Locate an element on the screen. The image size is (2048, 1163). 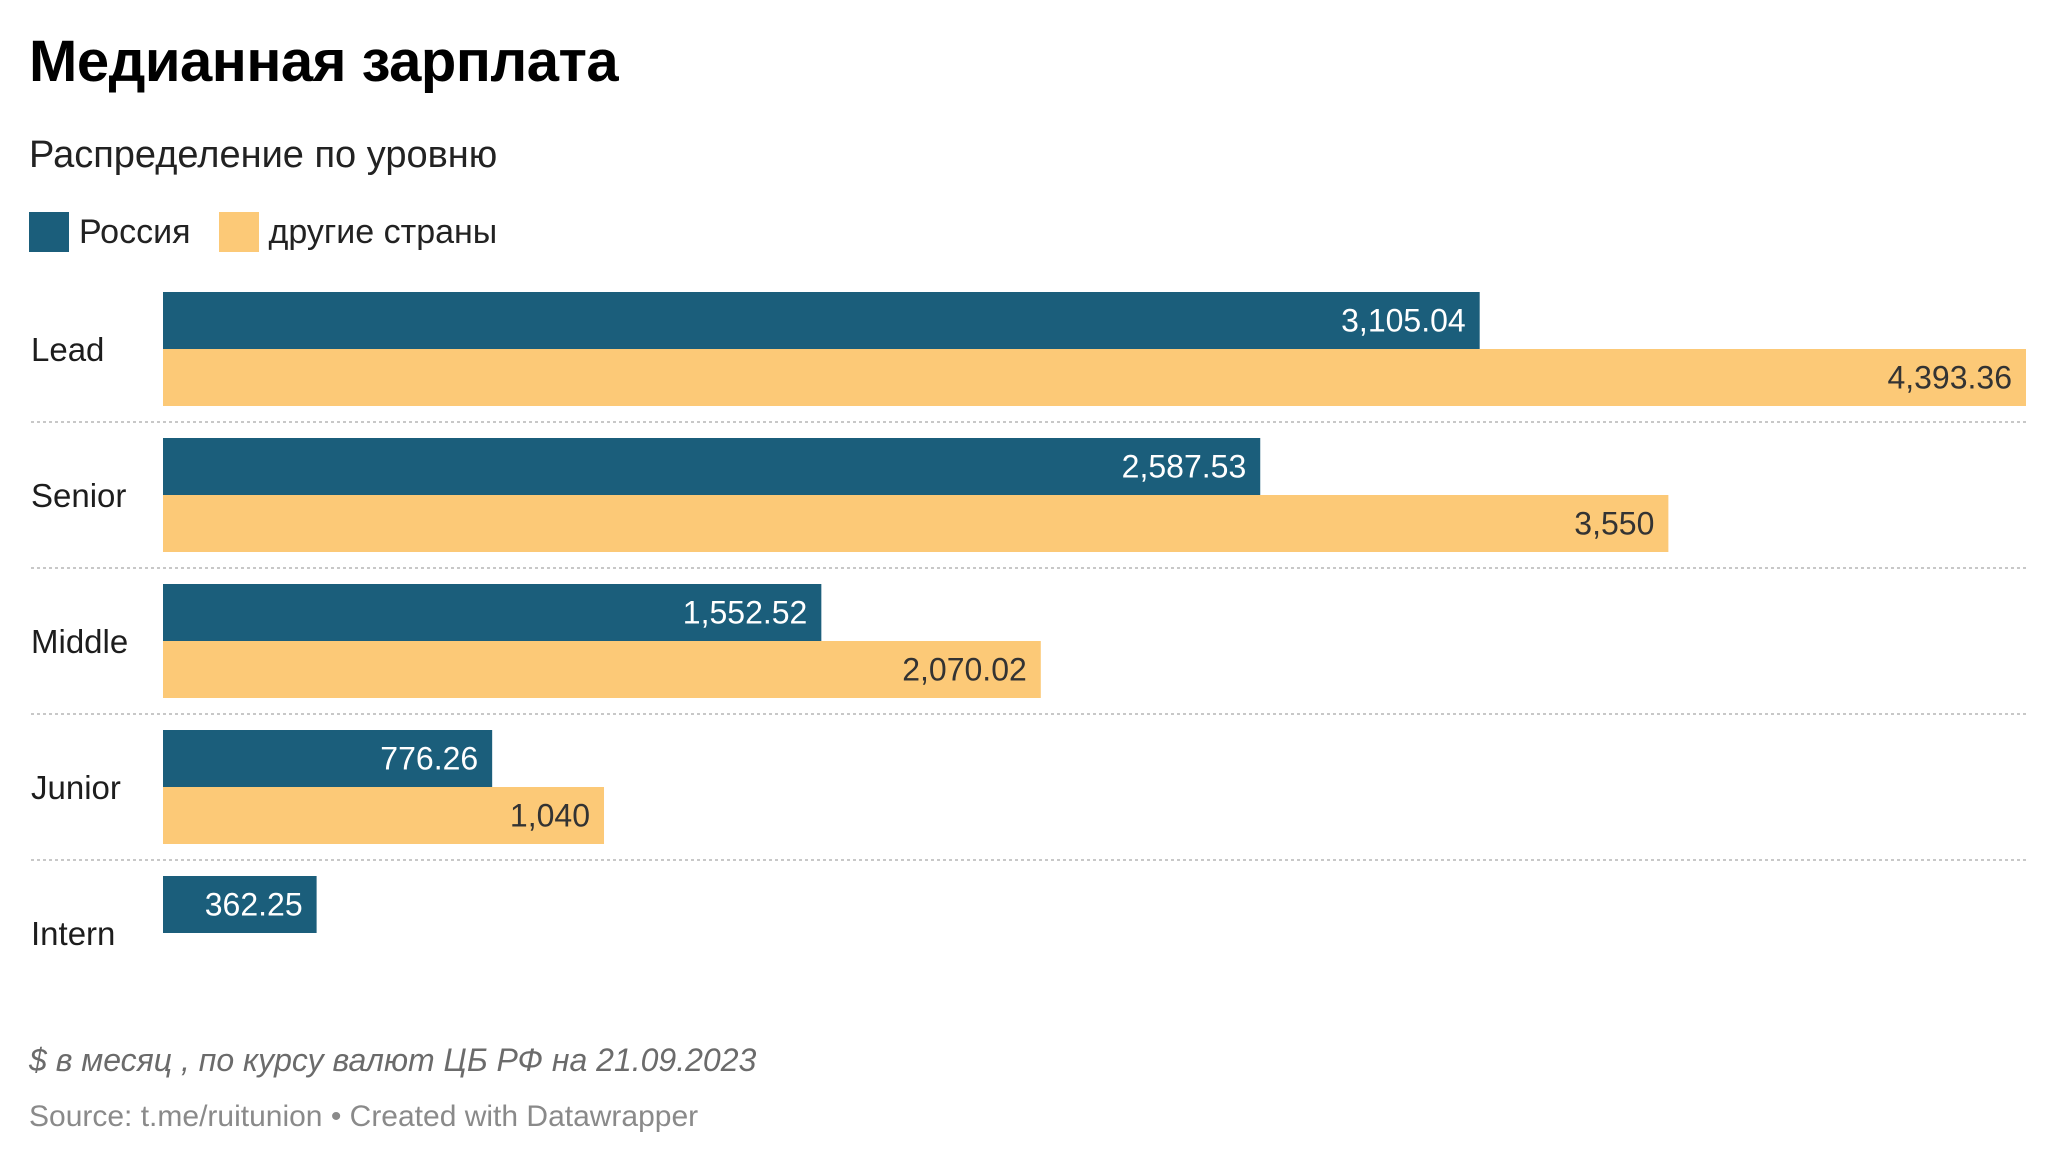
legend-label-other: другие страны is located at coordinates (383, 231).